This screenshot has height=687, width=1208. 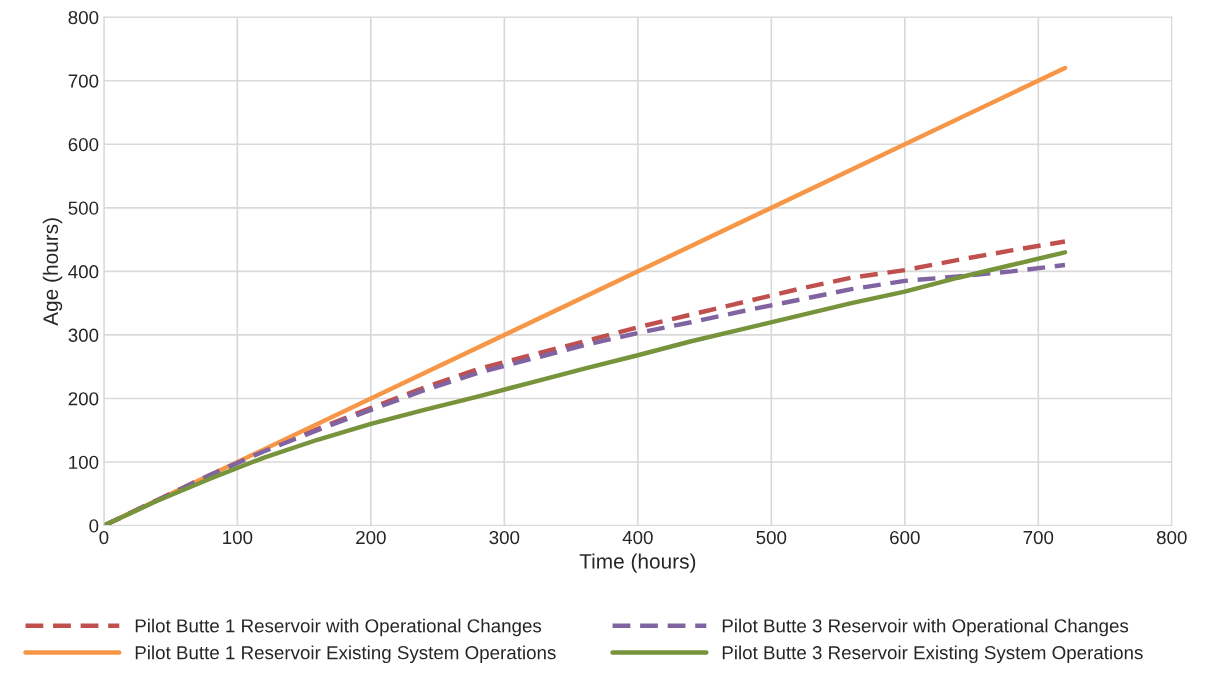 What do you see at coordinates (504, 537) in the screenshot?
I see `x-tick-label: 300` at bounding box center [504, 537].